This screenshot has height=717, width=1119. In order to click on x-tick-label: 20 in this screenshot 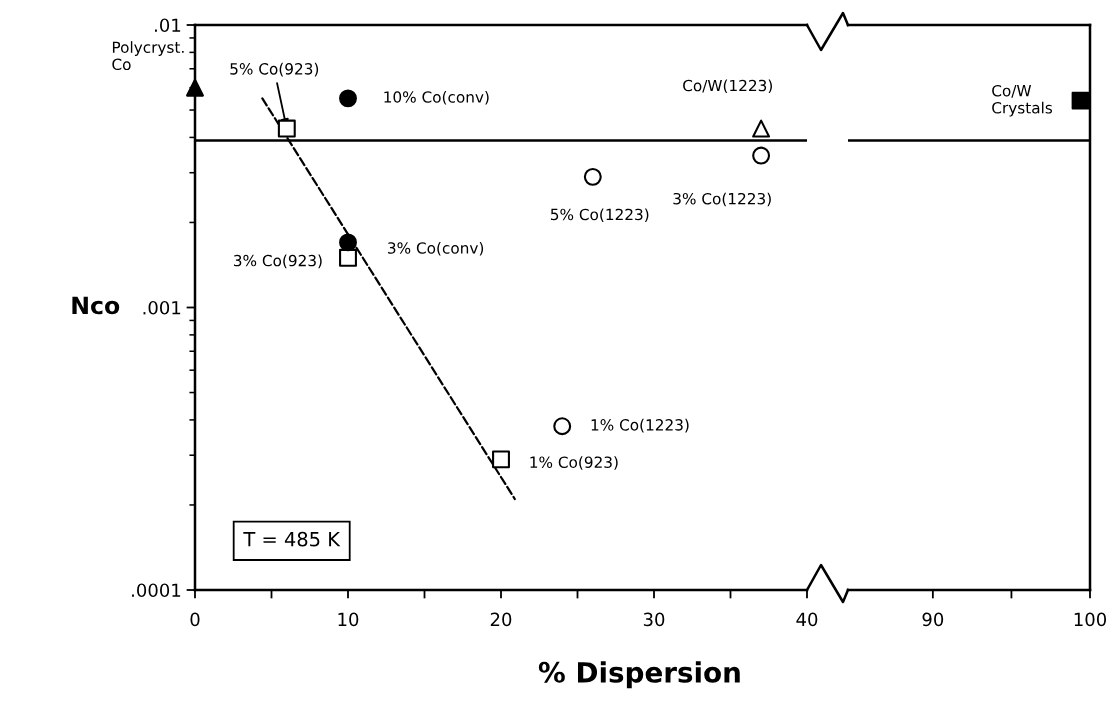, I will do `click(501, 619)`.